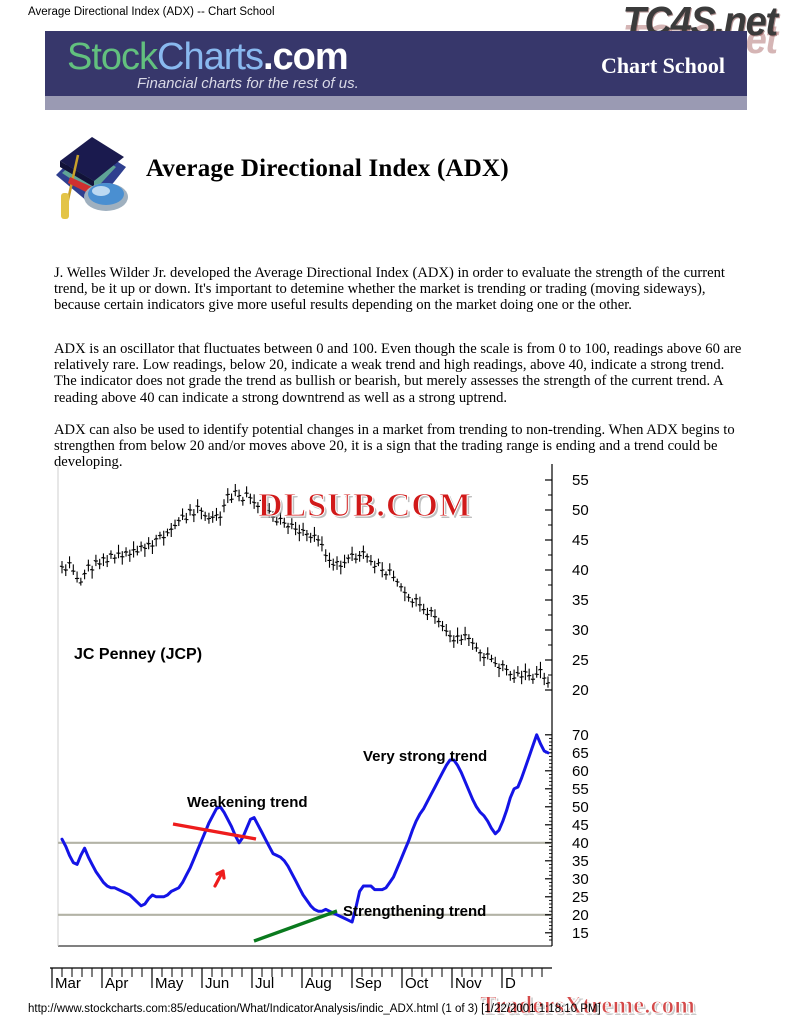 This screenshot has width=791, height=1024. Describe the element at coordinates (580, 897) in the screenshot. I see `adx-axis-tick: 25` at that location.